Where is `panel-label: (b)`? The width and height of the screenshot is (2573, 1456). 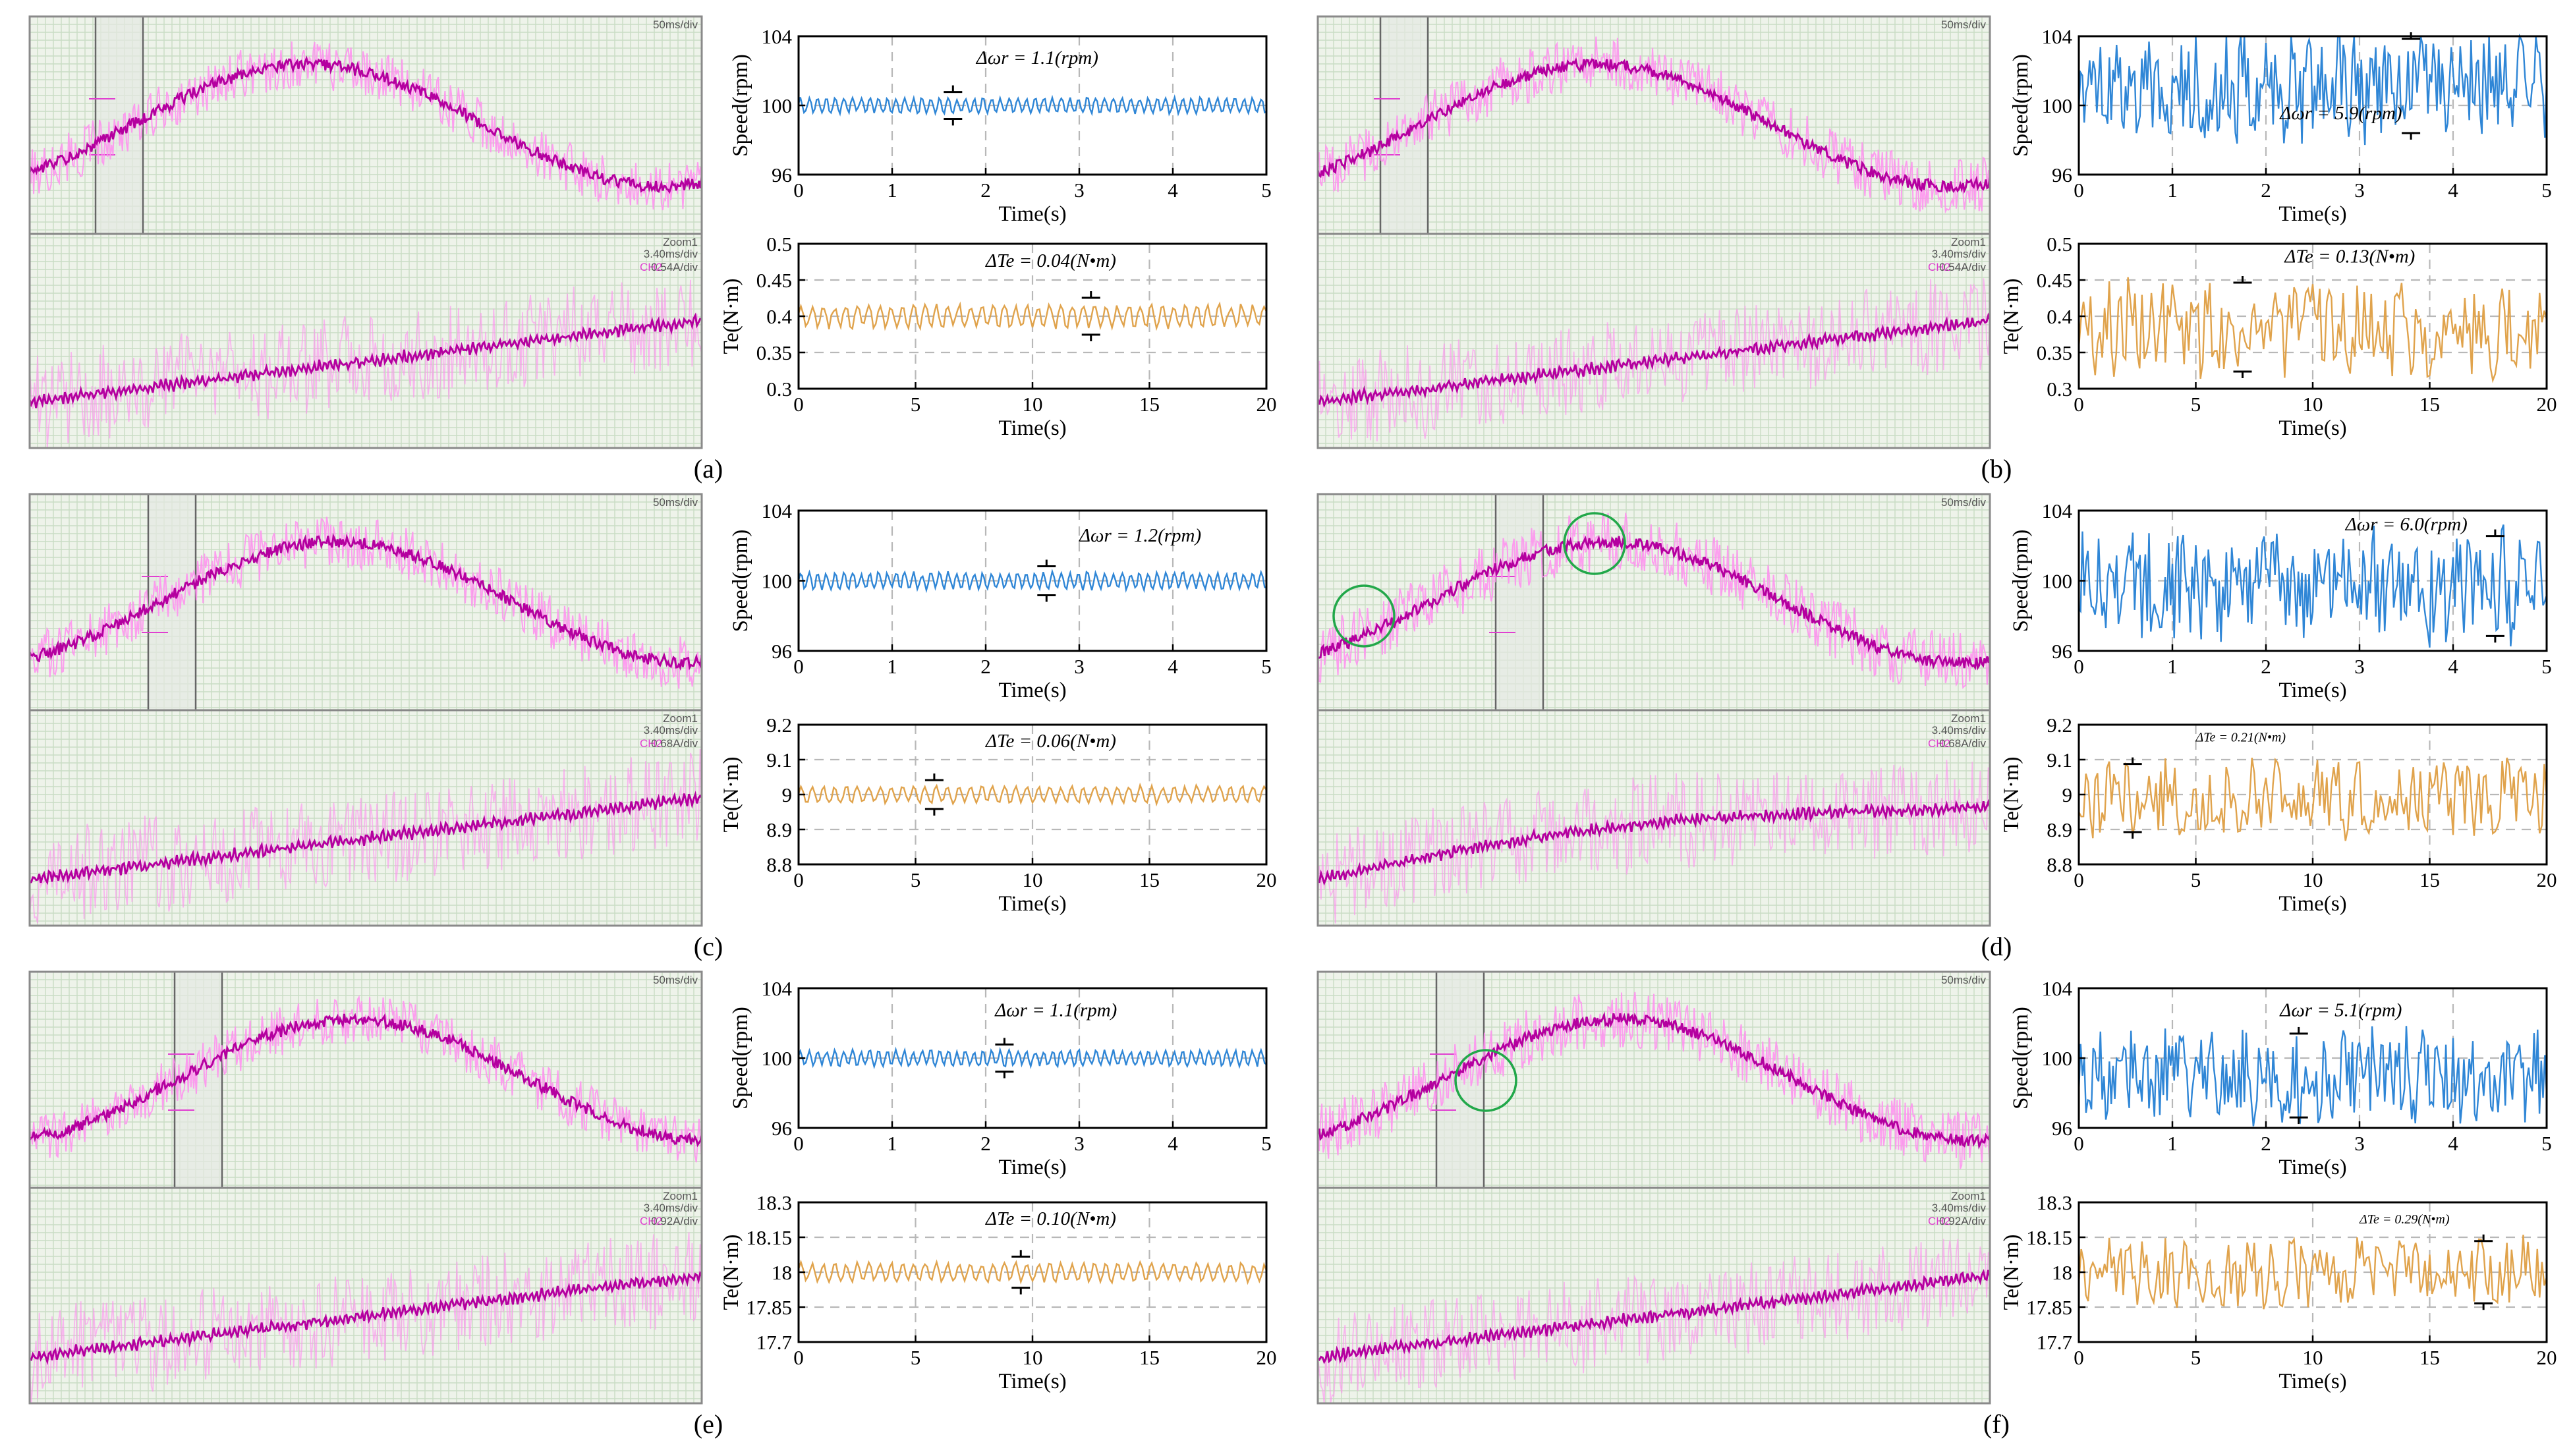 panel-label: (b) is located at coordinates (1996, 469).